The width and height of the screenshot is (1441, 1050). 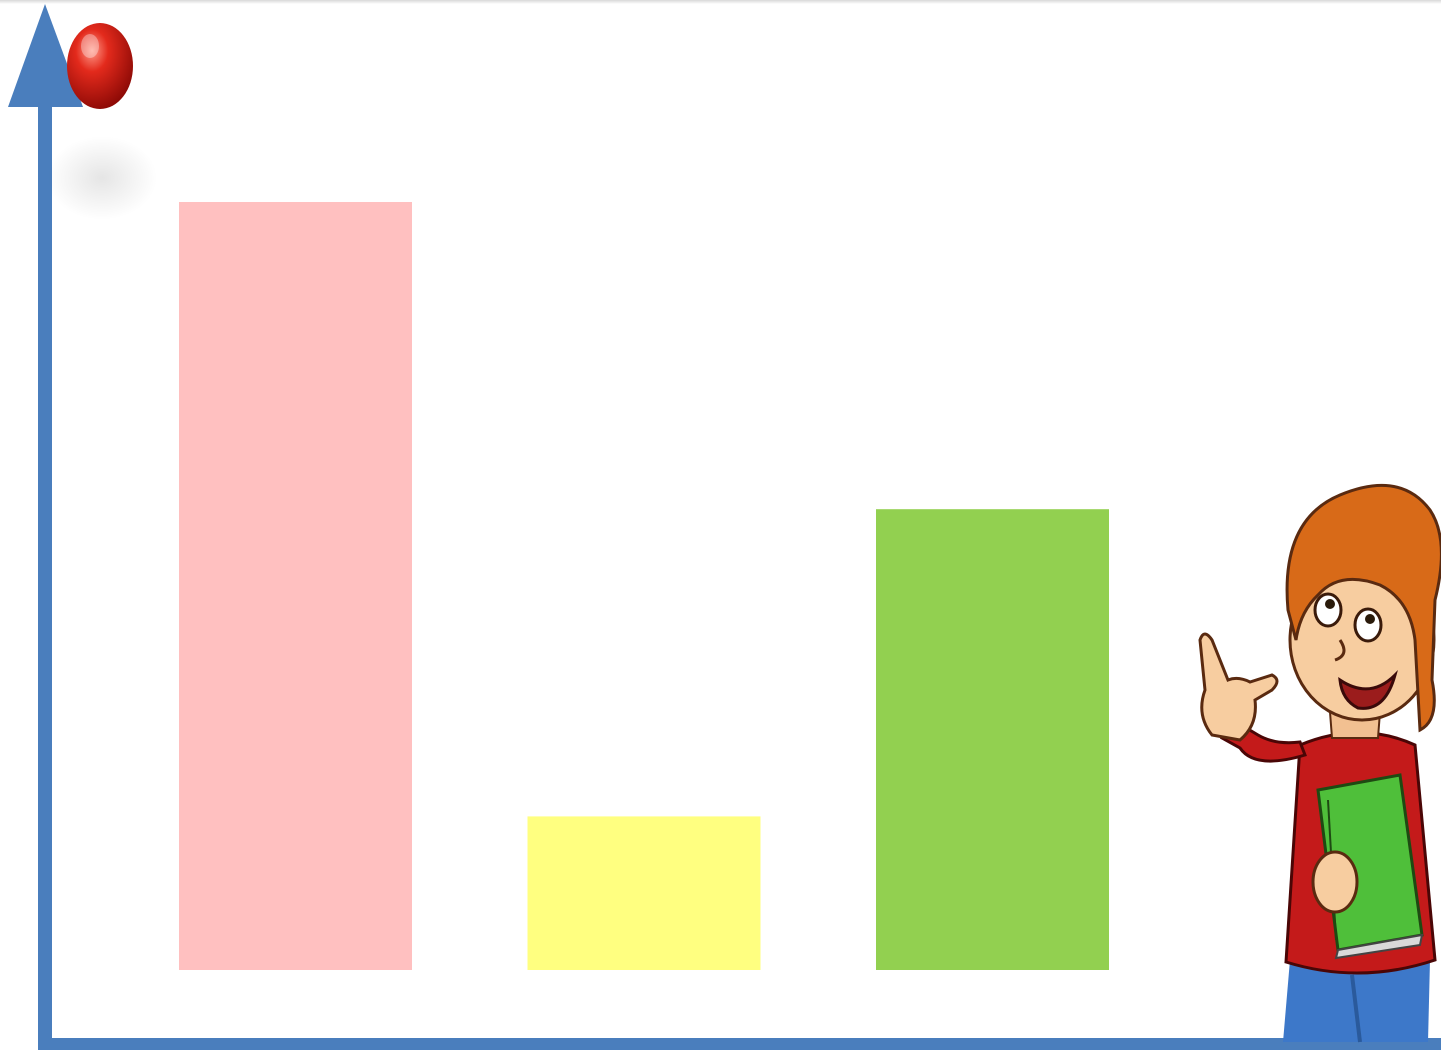 I want to click on top-edge-shadow, so click(x=720, y=2).